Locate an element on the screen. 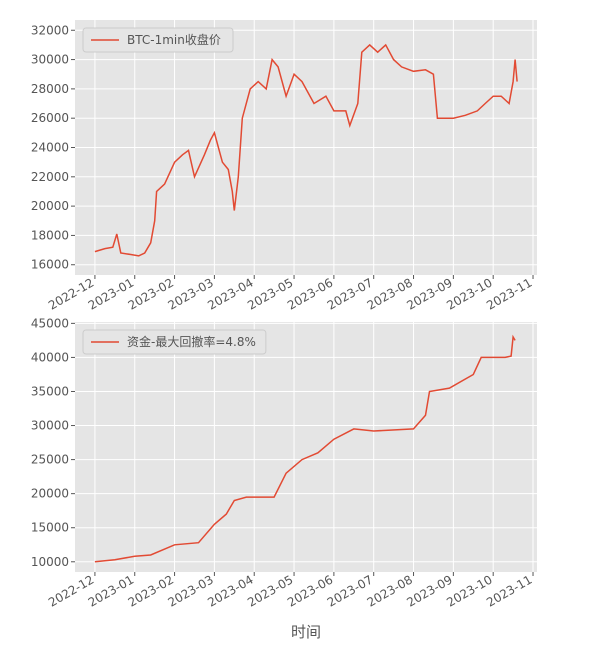 This screenshot has width=595, height=662. y-tick-label: 10000 is located at coordinates (50, 562).